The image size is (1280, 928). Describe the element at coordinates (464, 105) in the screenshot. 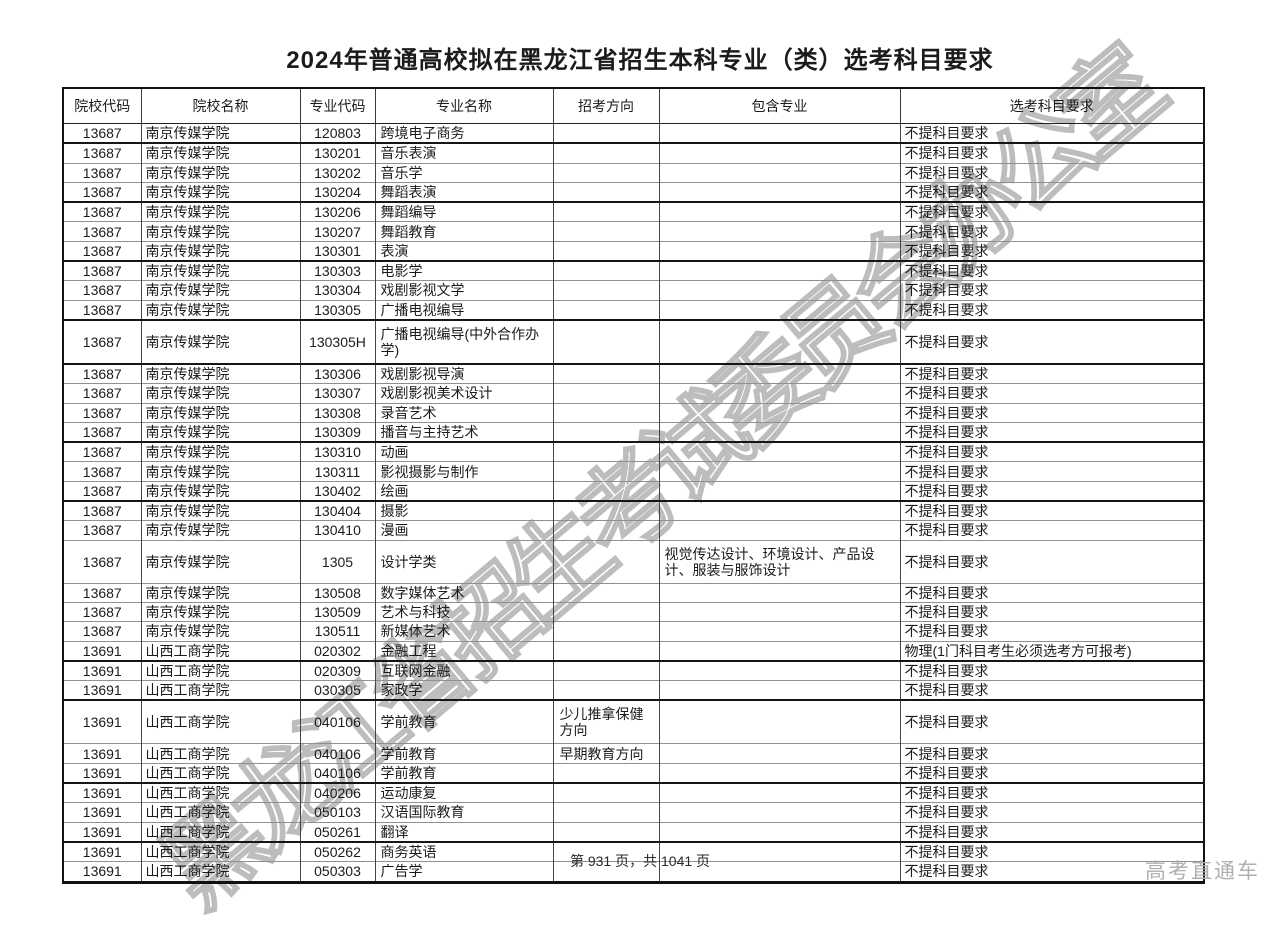

I see `column-header-major-name: 专业名称` at that location.